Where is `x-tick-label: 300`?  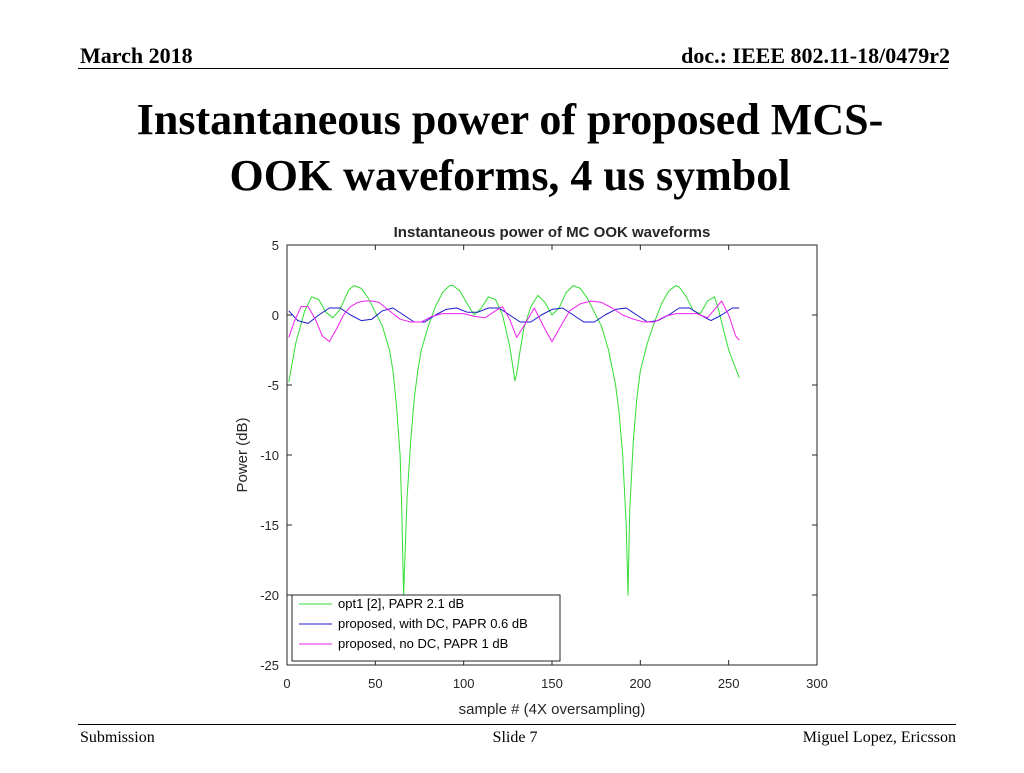
x-tick-label: 300 is located at coordinates (817, 683).